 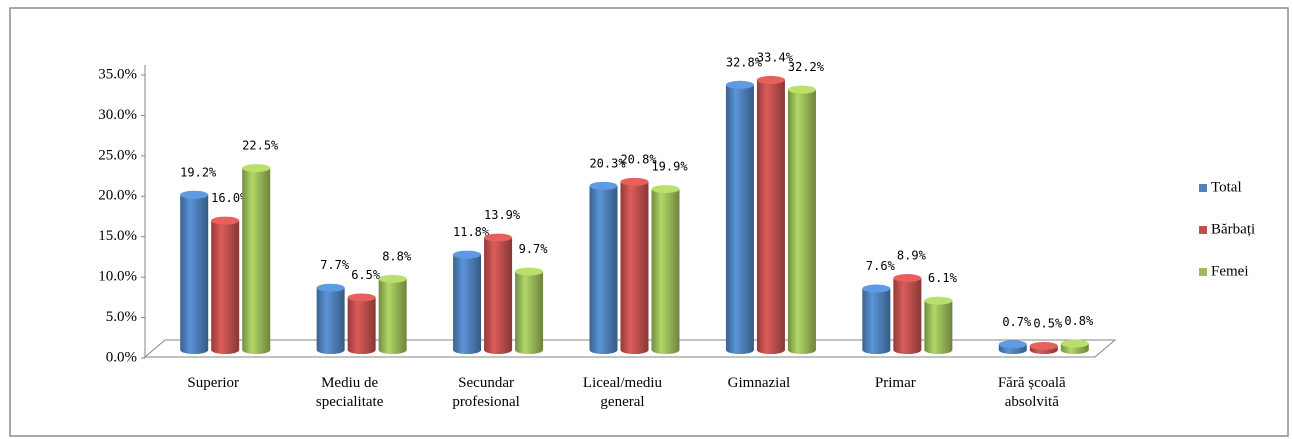 What do you see at coordinates (744, 62) in the screenshot?
I see `value-label: 32.8%` at bounding box center [744, 62].